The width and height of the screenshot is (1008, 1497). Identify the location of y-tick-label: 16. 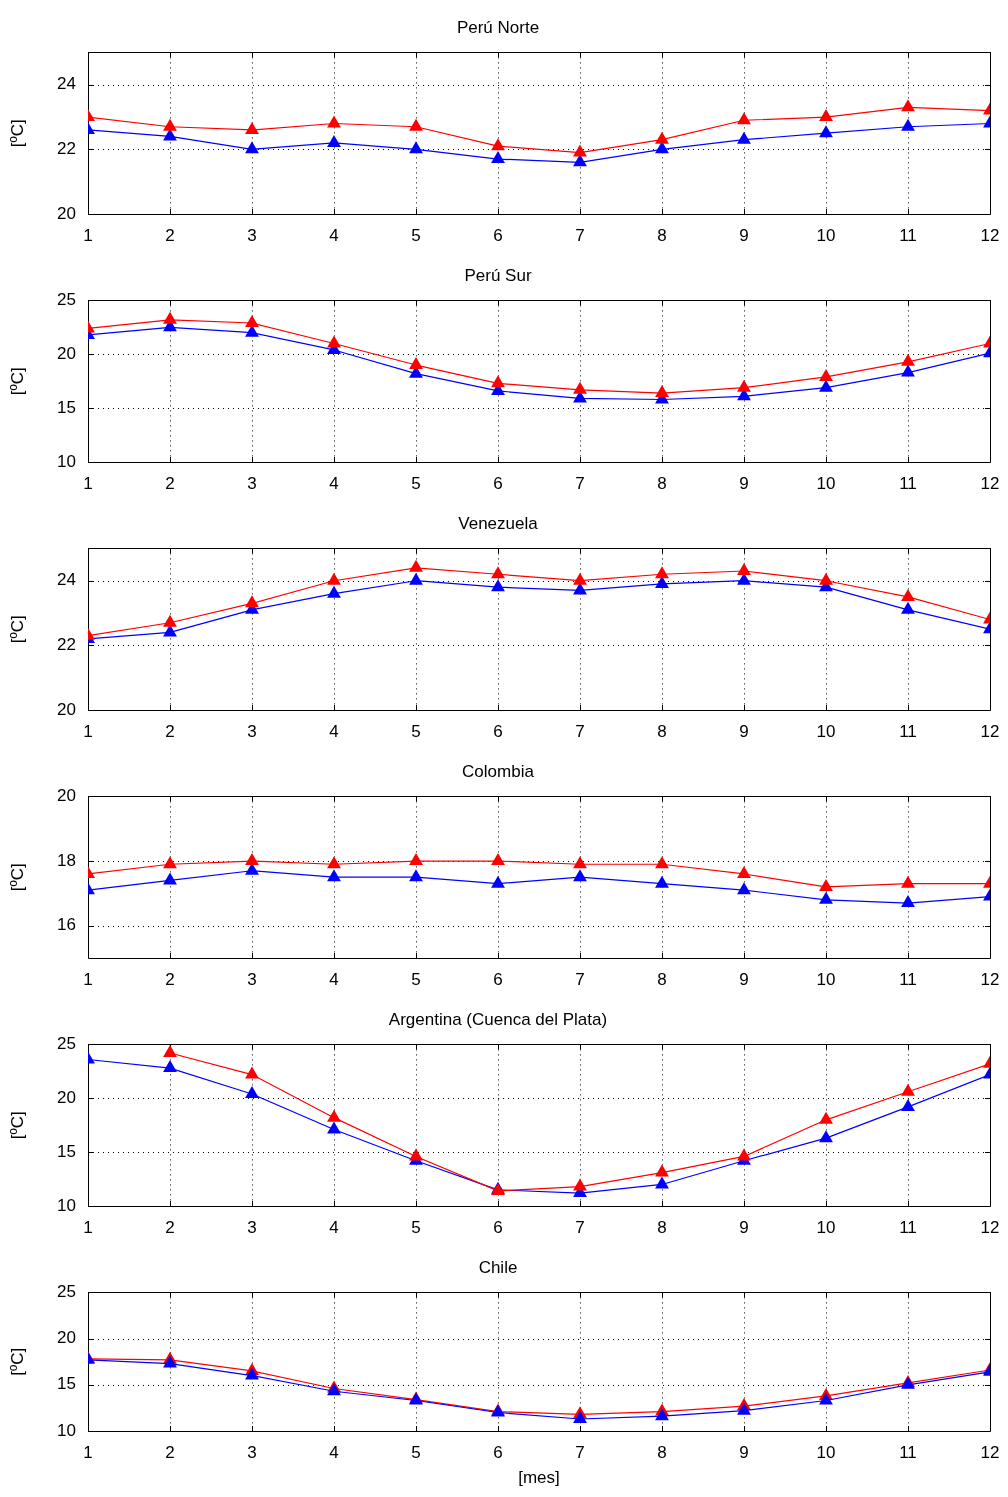
(66, 925).